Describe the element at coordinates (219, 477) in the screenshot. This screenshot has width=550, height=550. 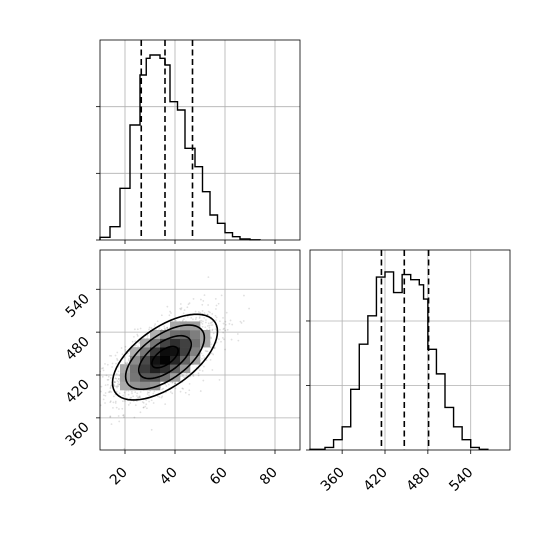
I see `x-tick-label: 60` at that location.